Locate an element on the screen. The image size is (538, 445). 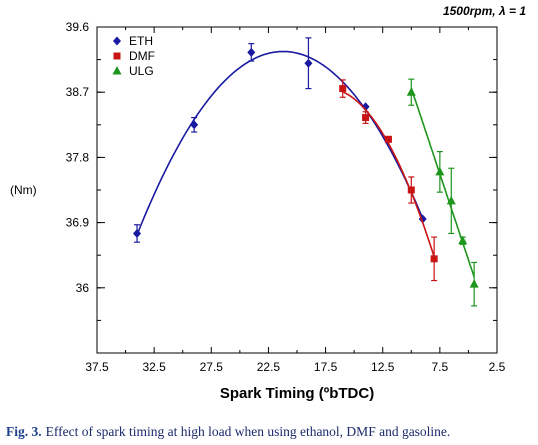
figure-caption-label: Fig. 3. is located at coordinates (24, 431).